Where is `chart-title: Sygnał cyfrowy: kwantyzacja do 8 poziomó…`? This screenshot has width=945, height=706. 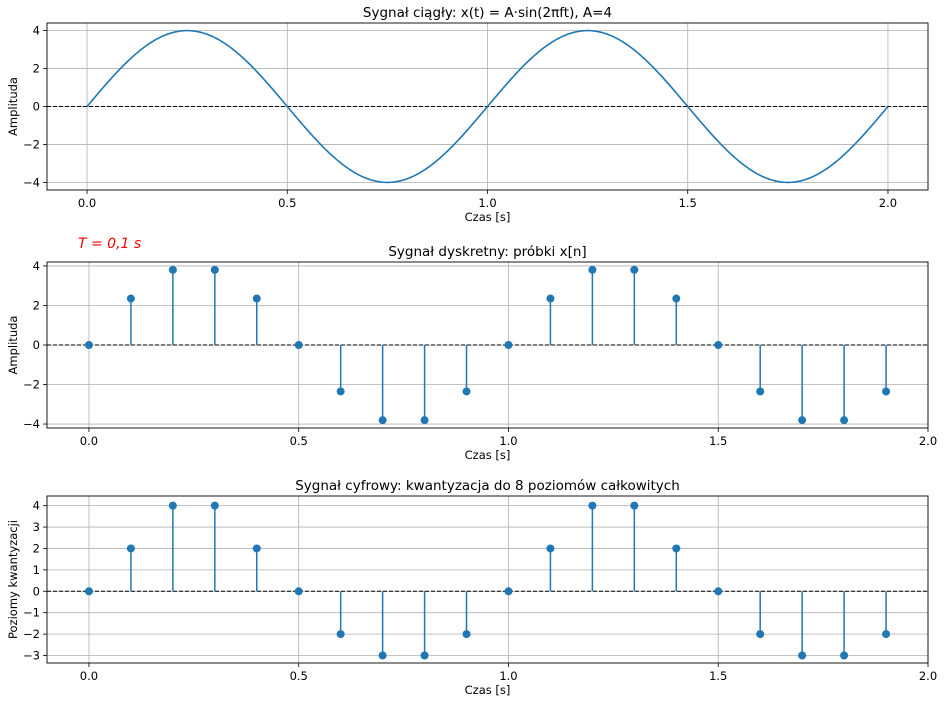
chart-title: Sygnał cyfrowy: kwantyzacja do 8 poziomó… is located at coordinates (487, 486).